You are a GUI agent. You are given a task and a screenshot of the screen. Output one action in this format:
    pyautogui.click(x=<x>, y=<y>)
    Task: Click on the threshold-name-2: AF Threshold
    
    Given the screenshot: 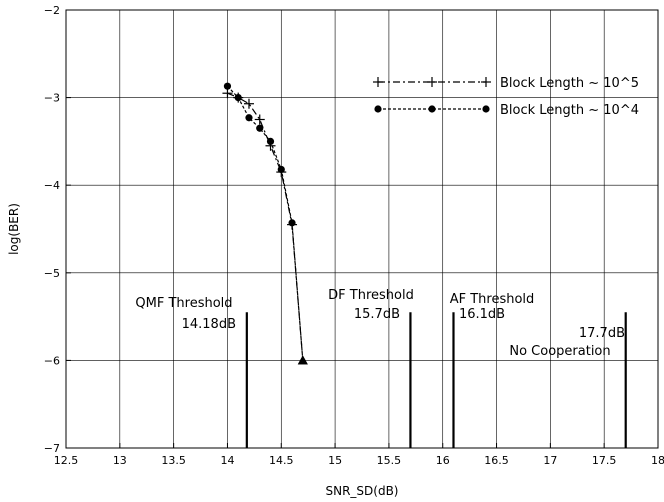 What is the action you would take?
    pyautogui.click(x=492, y=299)
    